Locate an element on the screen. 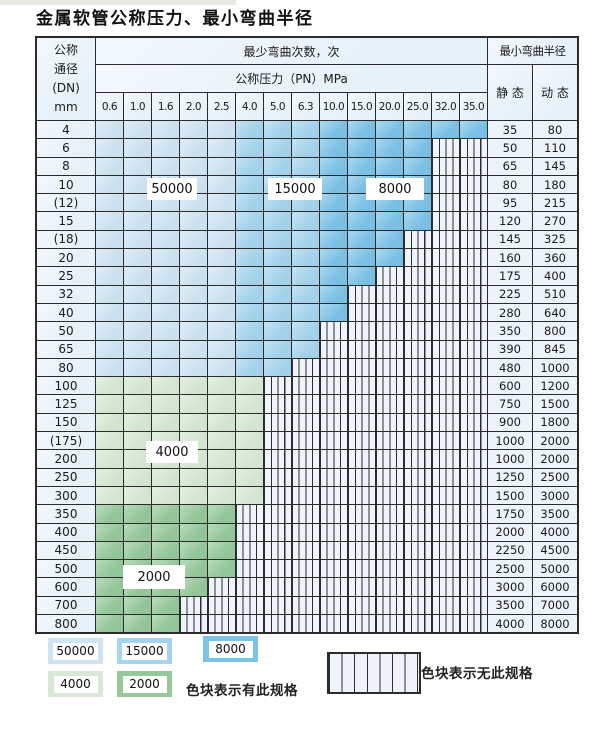  dynamic-radius-value: 1200 is located at coordinates (555, 386).